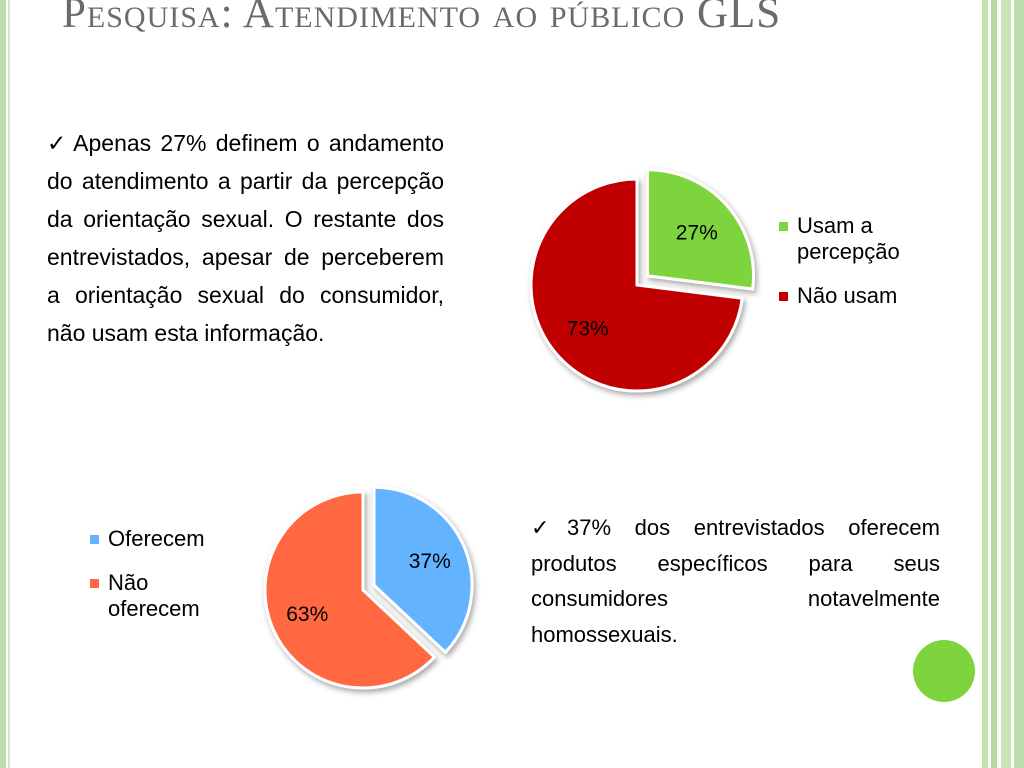 The image size is (1024, 768). Describe the element at coordinates (588, 328) in the screenshot. I see `pie-data-label: 73%` at that location.